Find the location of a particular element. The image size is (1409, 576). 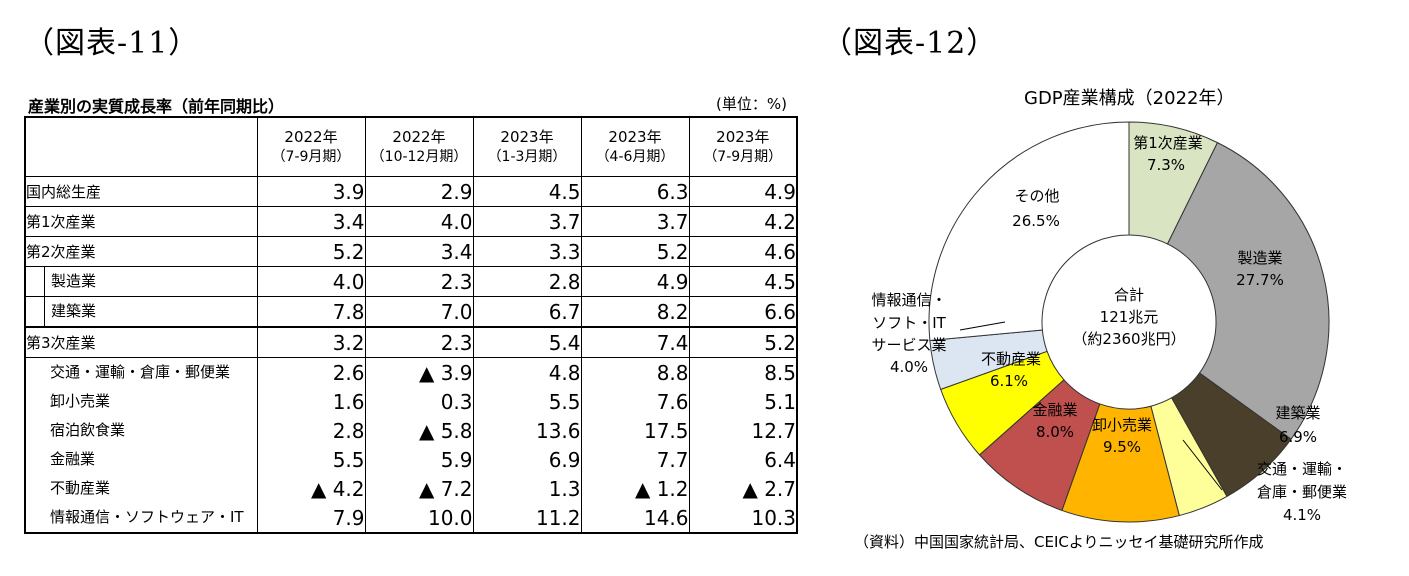

table-cell: 6.4 is located at coordinates (743, 459).